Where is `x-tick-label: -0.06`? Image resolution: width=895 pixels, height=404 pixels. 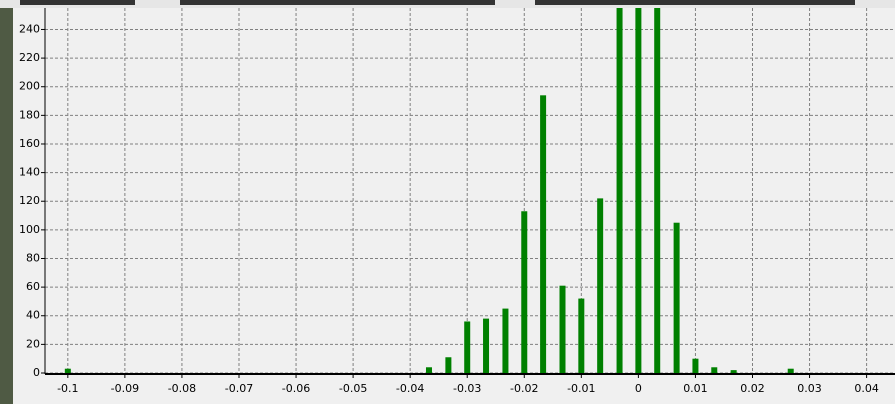 x-tick-label: -0.06 is located at coordinates (296, 388).